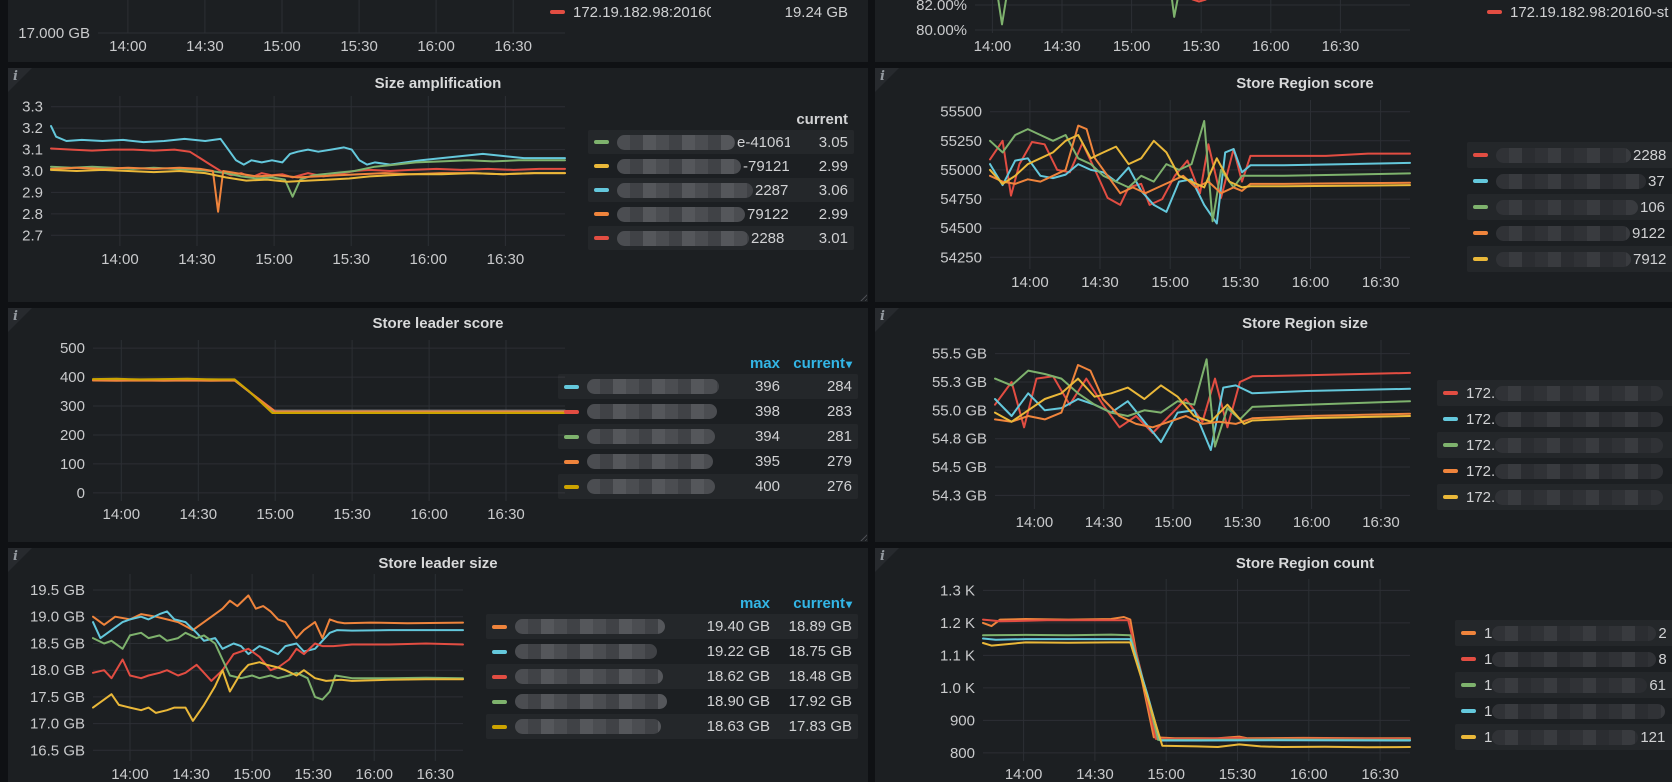 This screenshot has width=1672, height=782. What do you see at coordinates (438, 563) in the screenshot?
I see `panel-title: Store leader size` at bounding box center [438, 563].